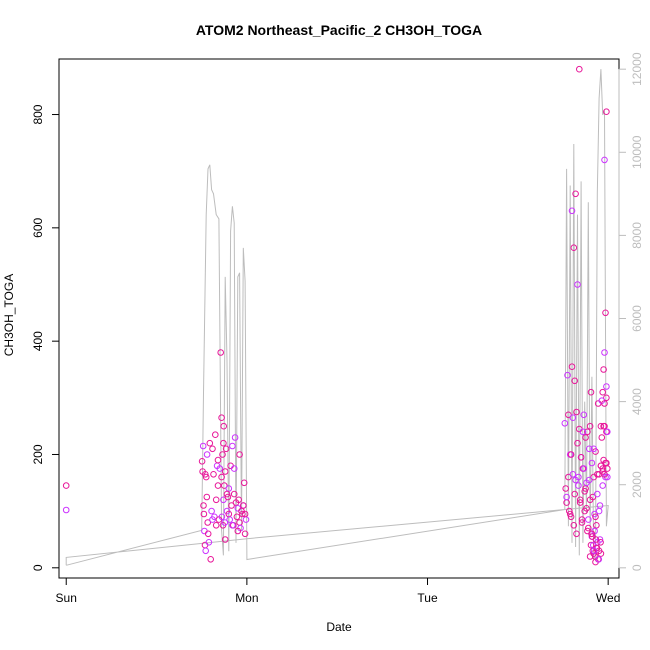 The image size is (650, 650). I want to click on y-tick-label: 0, so click(38, 567).